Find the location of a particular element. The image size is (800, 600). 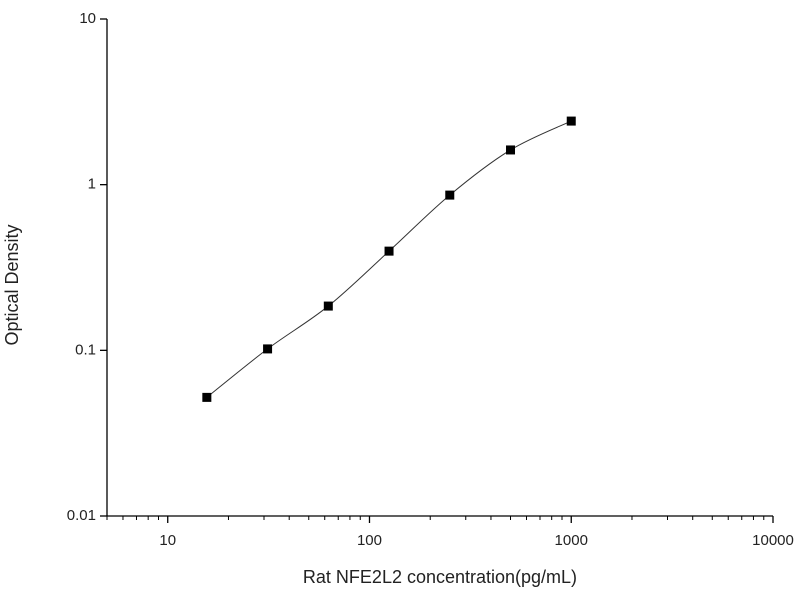

x-tick-label: 100 is located at coordinates (369, 540).